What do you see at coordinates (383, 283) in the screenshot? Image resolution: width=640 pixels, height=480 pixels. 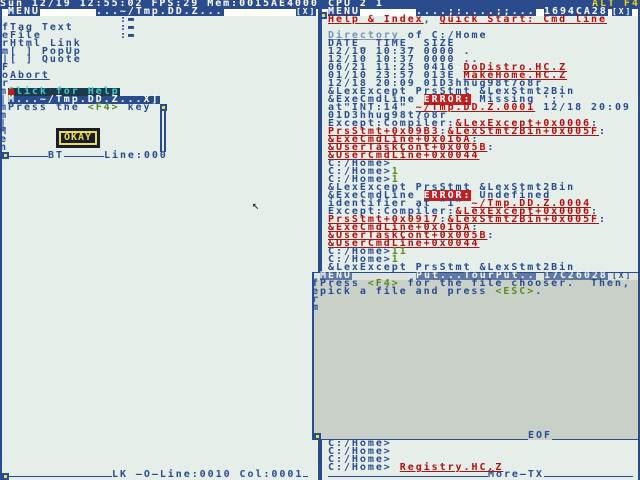 I see `text-segment: <F4>` at bounding box center [383, 283].